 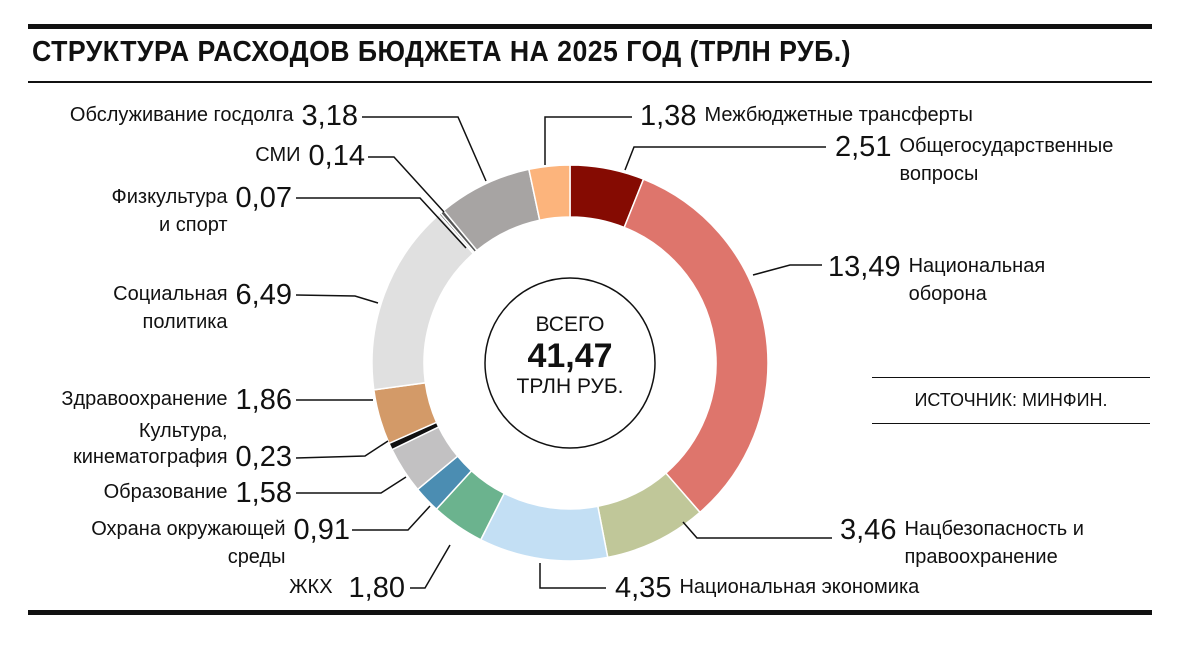 I want to click on slice-label: 3,46 Нацбезопасность и правоохранение, so click(x=962, y=541).